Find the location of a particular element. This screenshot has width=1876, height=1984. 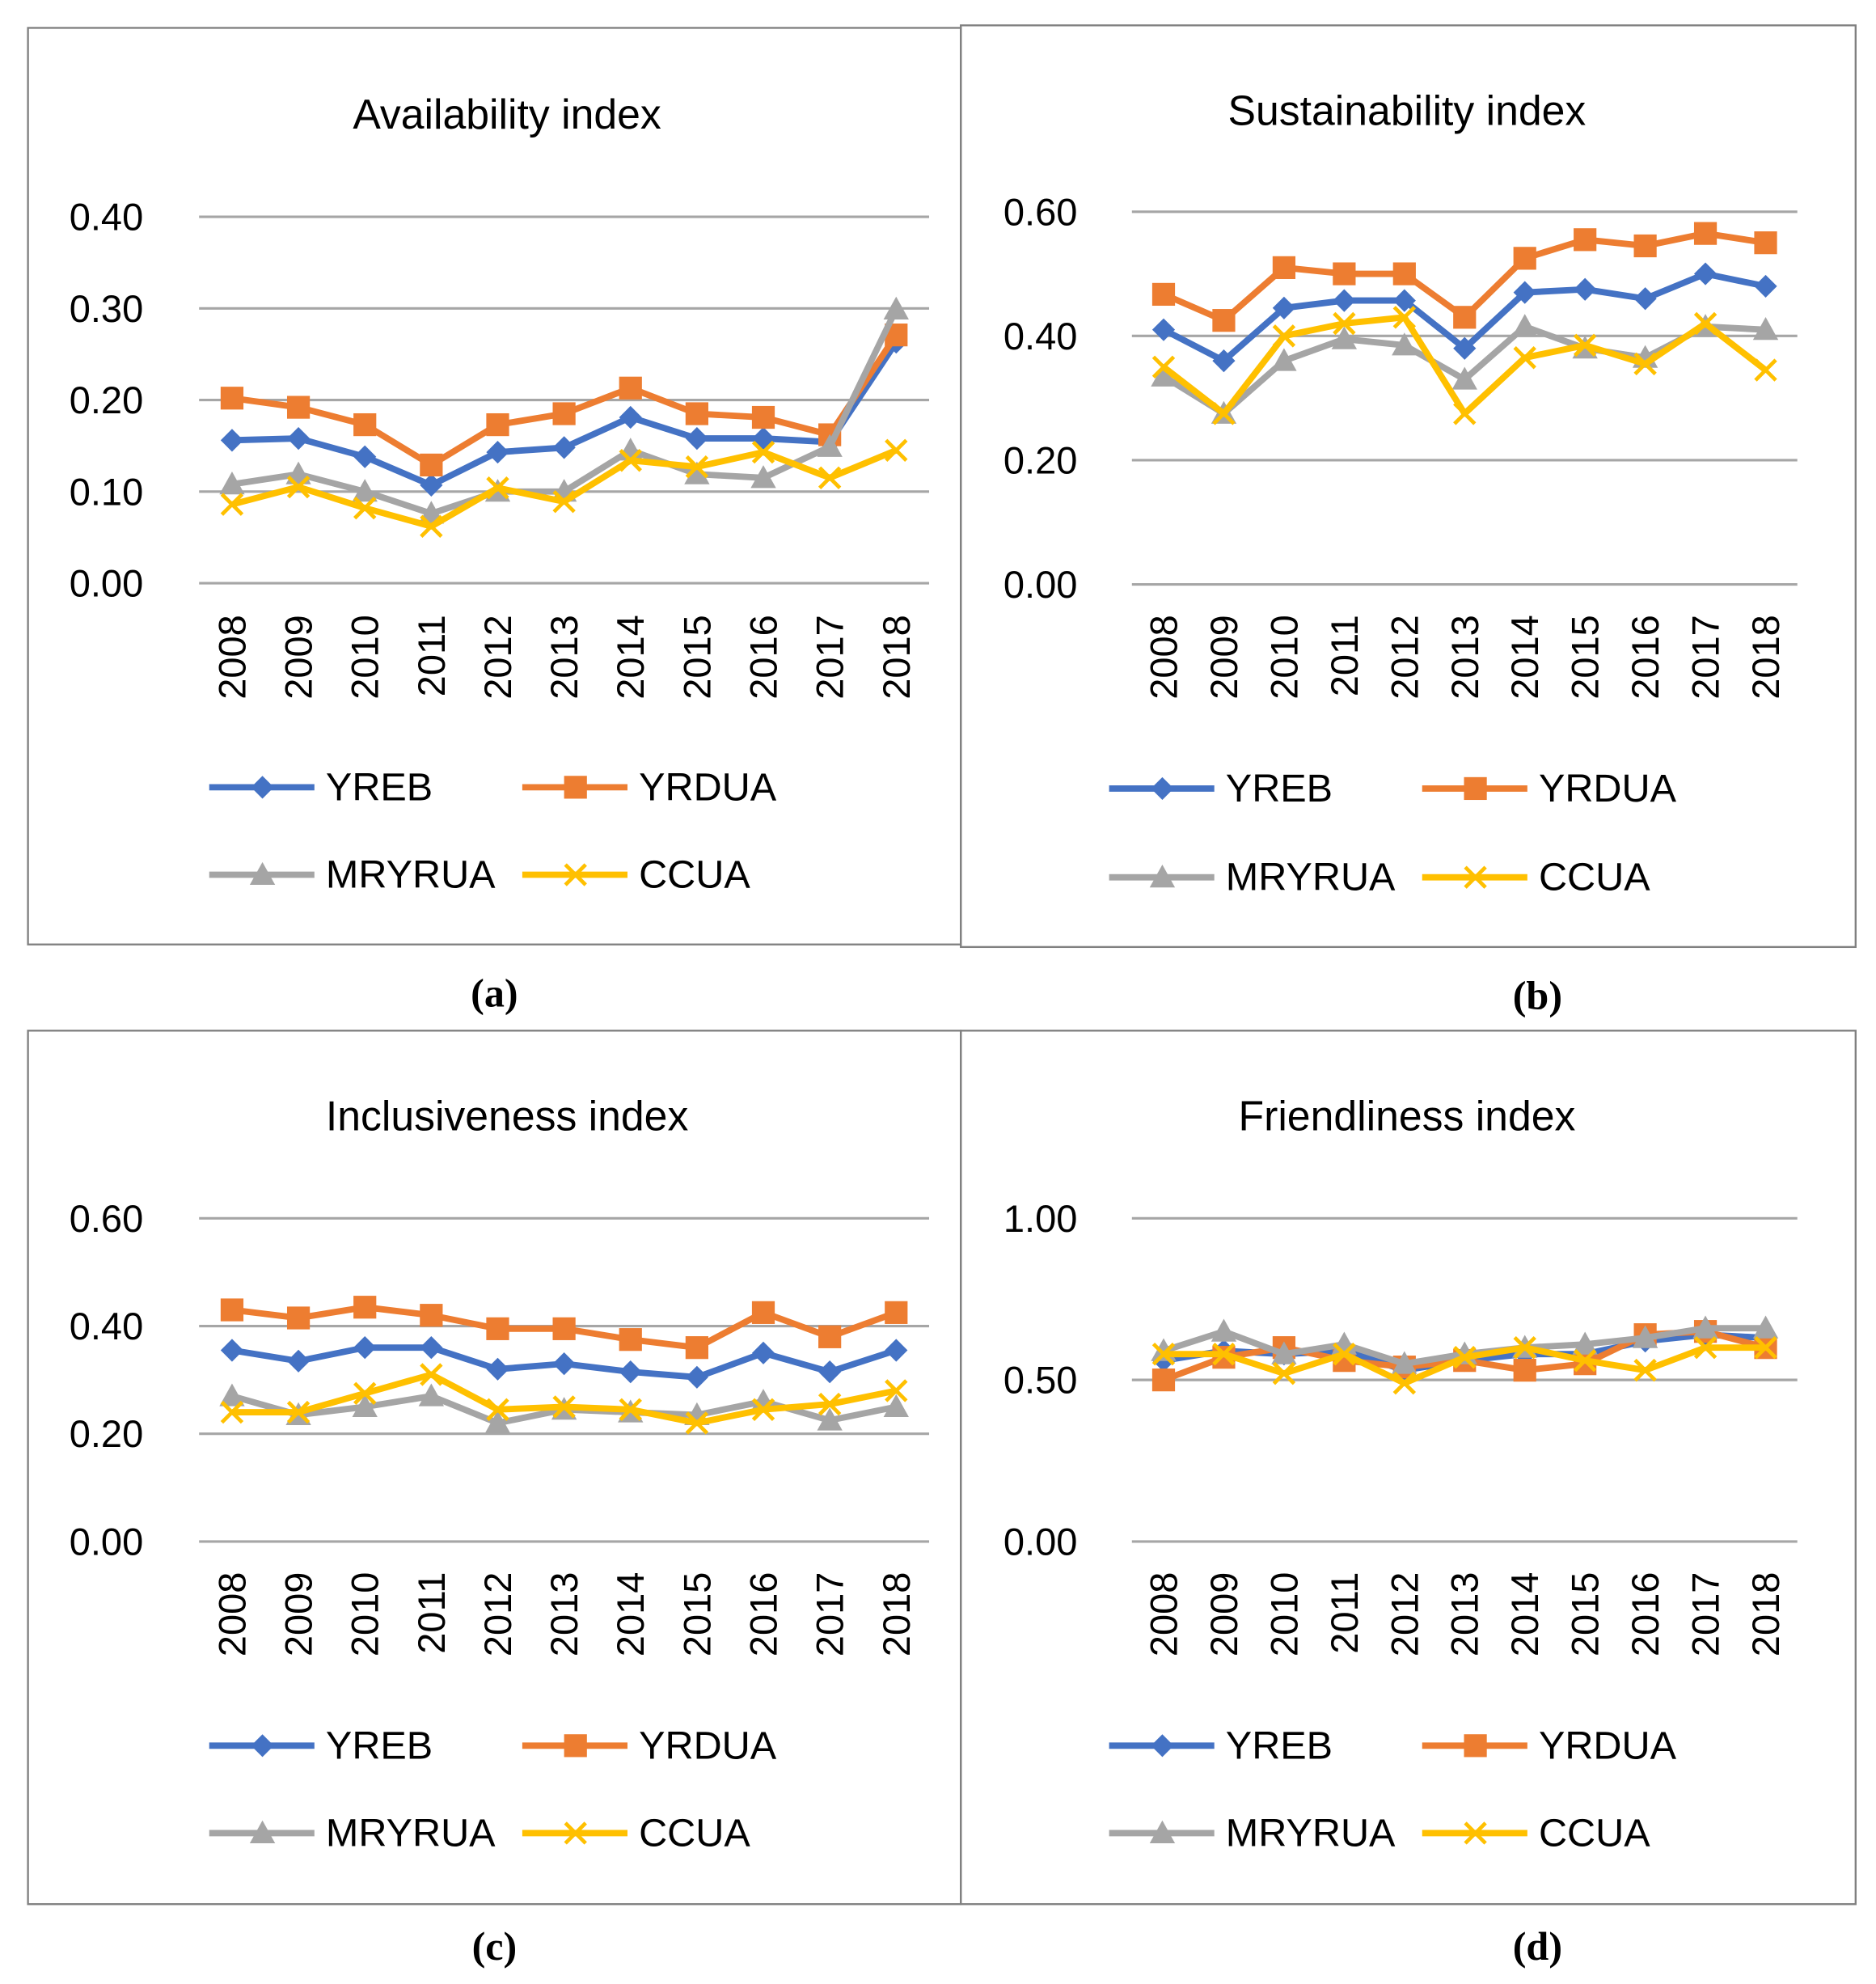

x-tick-label: 2009 is located at coordinates (1223, 1614).